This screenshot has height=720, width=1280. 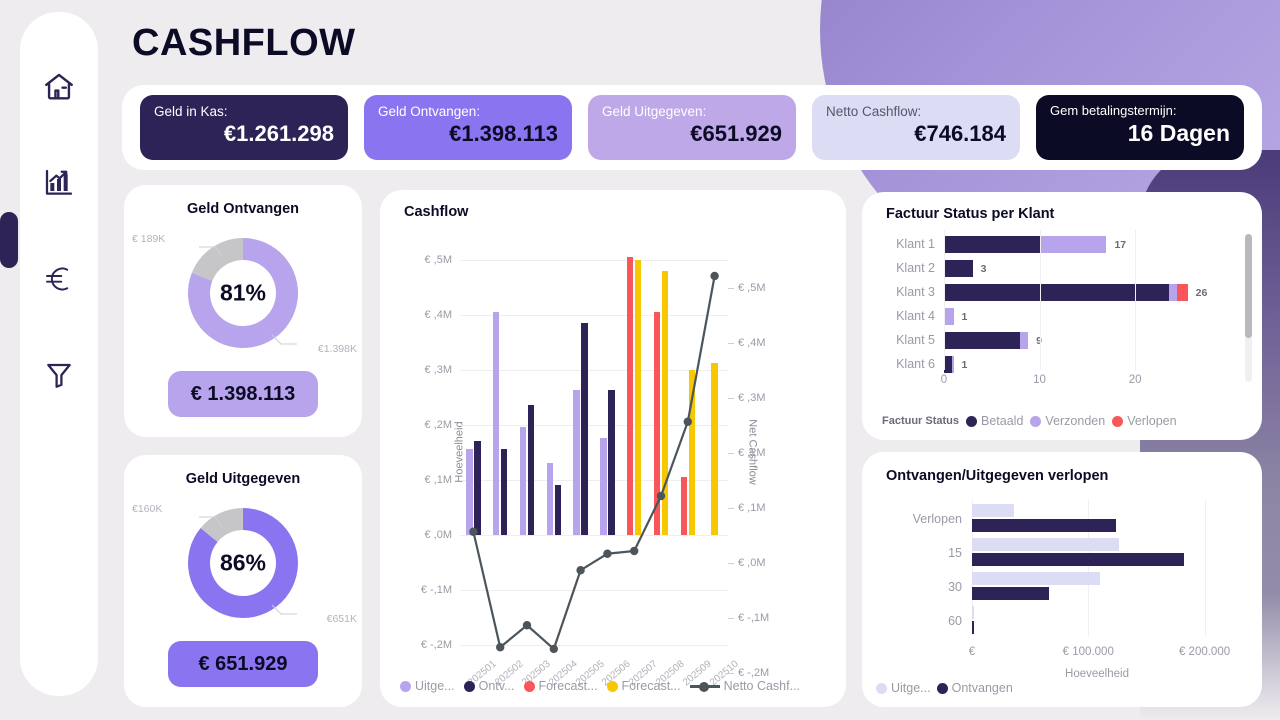 I want to click on category-label: Klant 1, so click(x=915, y=244).